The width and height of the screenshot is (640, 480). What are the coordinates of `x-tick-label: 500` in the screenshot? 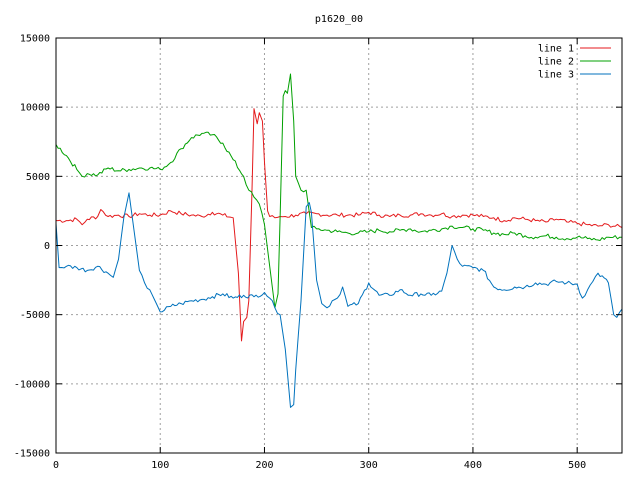 It's located at (577, 465).